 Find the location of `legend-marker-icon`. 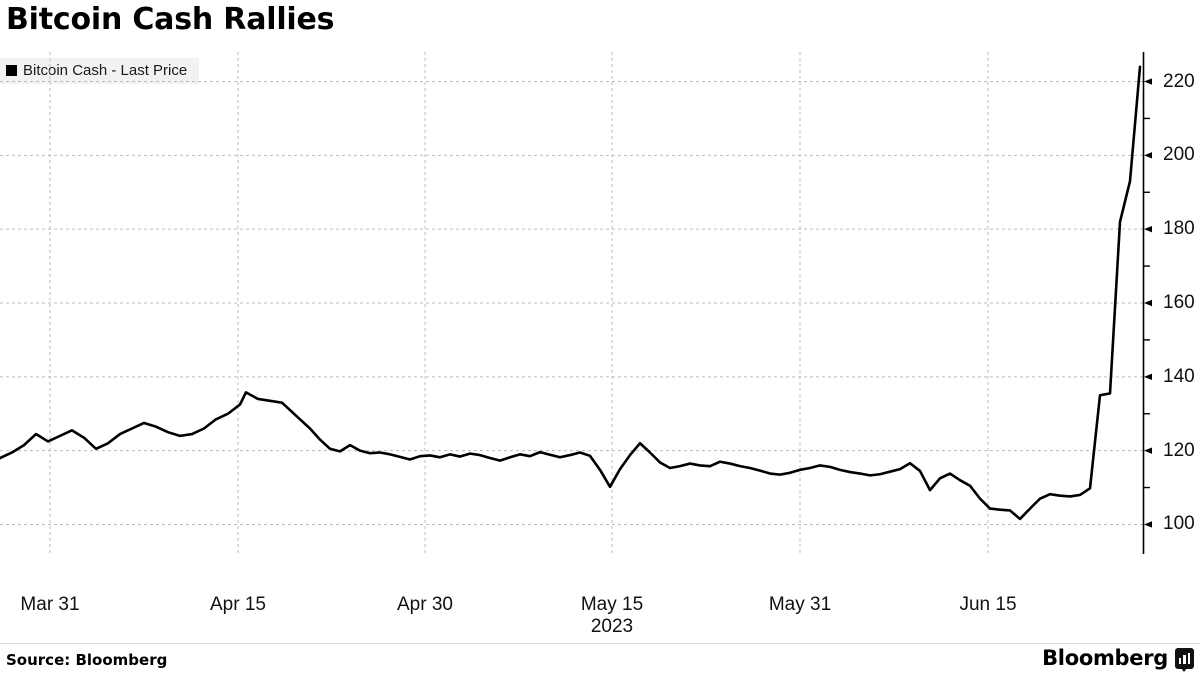

legend-marker-icon is located at coordinates (11, 70).